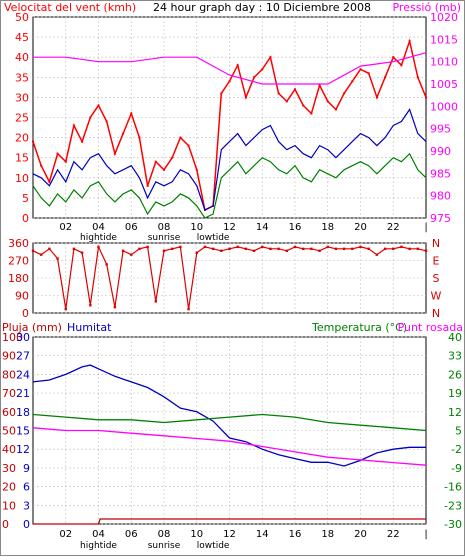 This screenshot has height=560, width=465. What do you see at coordinates (444, 39) in the screenshot?
I see `pressure-y-tick-label: 1015` at bounding box center [444, 39].